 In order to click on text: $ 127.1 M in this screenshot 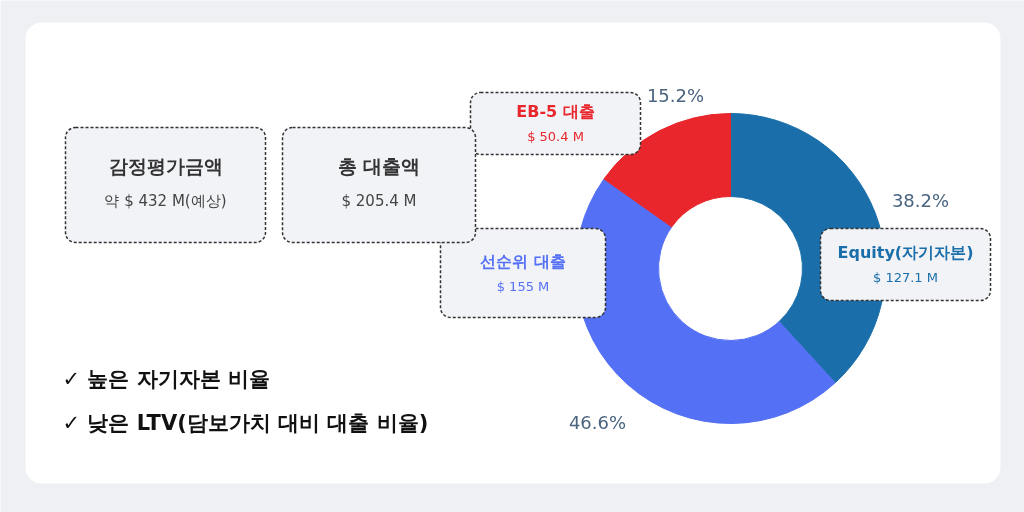, I will do `click(905, 277)`.